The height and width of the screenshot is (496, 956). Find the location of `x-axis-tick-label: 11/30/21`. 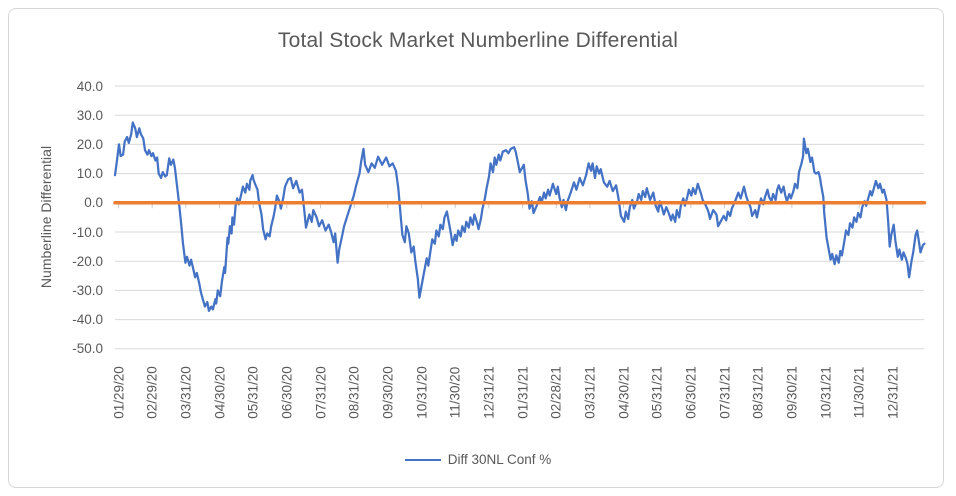

x-axis-tick-label: 11/30/21 is located at coordinates (859, 392).